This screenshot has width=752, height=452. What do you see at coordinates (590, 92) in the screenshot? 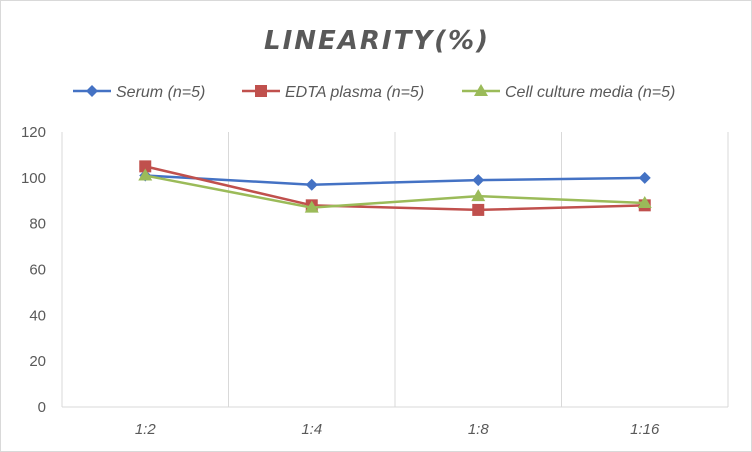
I see `legend-label: Cell culture media (n=5)` at bounding box center [590, 92].